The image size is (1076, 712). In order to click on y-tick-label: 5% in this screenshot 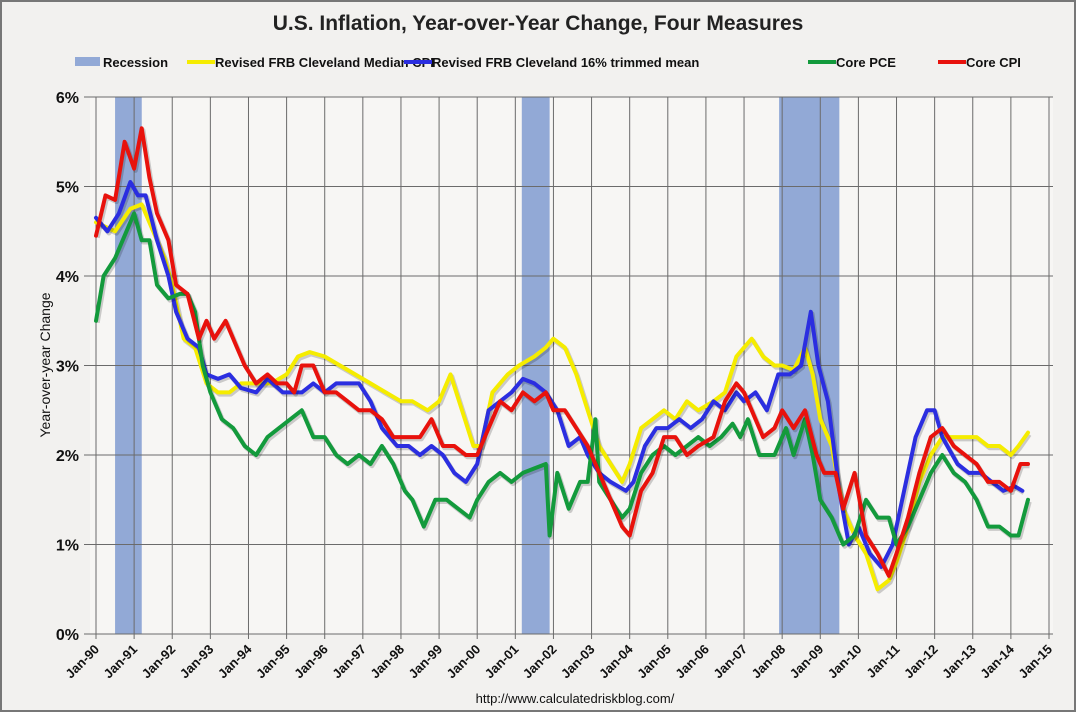, I will do `click(67, 188)`.